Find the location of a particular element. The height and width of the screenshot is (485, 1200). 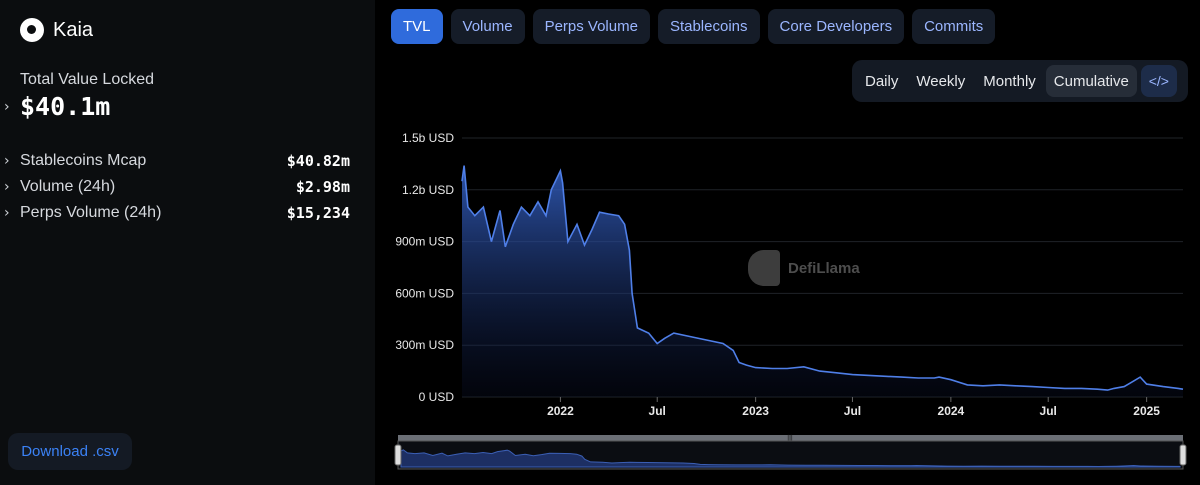

period-selector: Daily Weekly Monthly Cumulative </> is located at coordinates (1020, 81).